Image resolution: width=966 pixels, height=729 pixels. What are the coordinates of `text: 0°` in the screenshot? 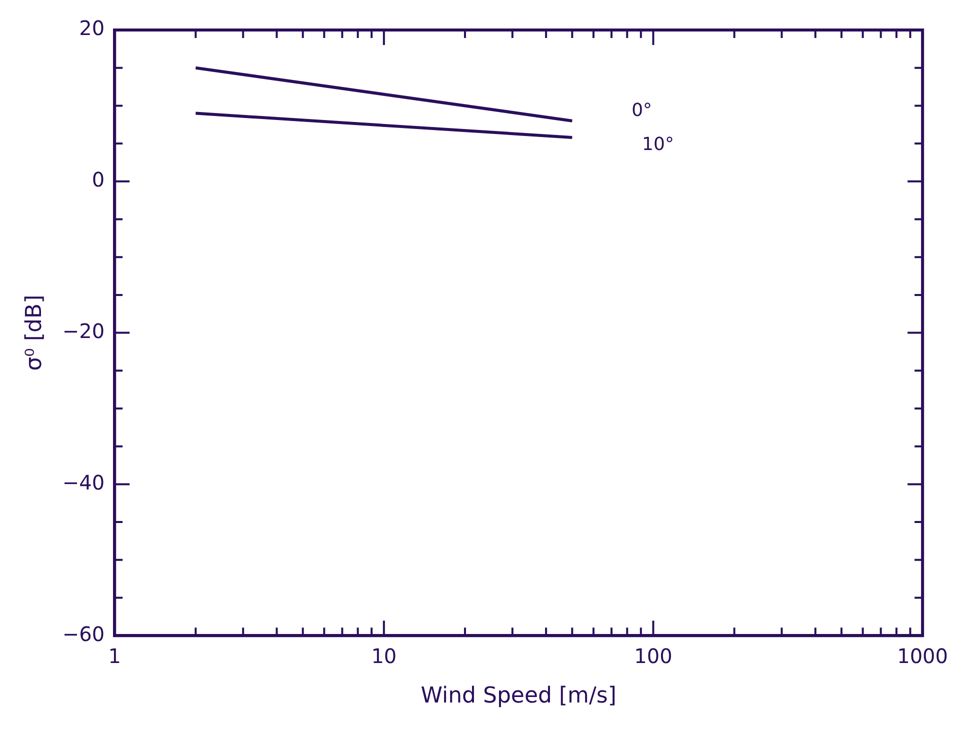 It's located at (642, 110).